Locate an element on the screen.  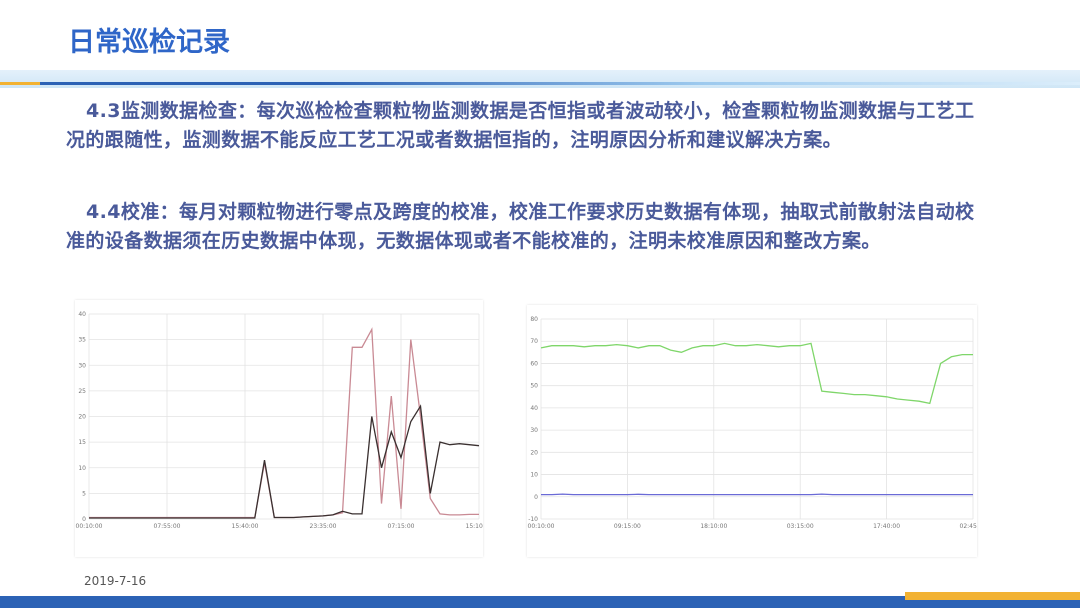
footer-bar is located at coordinates (540, 602).